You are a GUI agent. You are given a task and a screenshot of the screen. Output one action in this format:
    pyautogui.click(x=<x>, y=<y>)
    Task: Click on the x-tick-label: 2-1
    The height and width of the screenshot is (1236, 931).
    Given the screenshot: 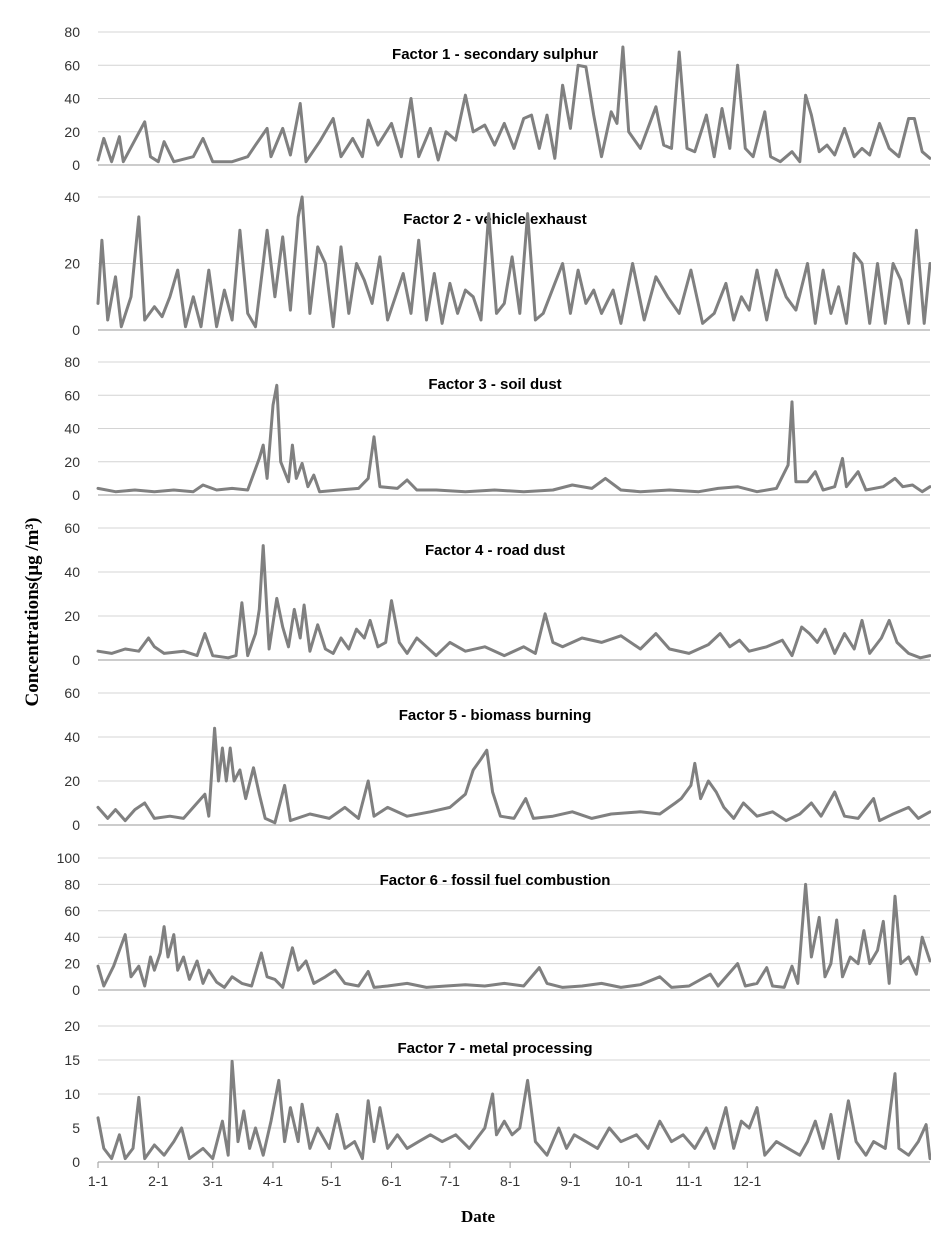 What is the action you would take?
    pyautogui.click(x=158, y=1181)
    